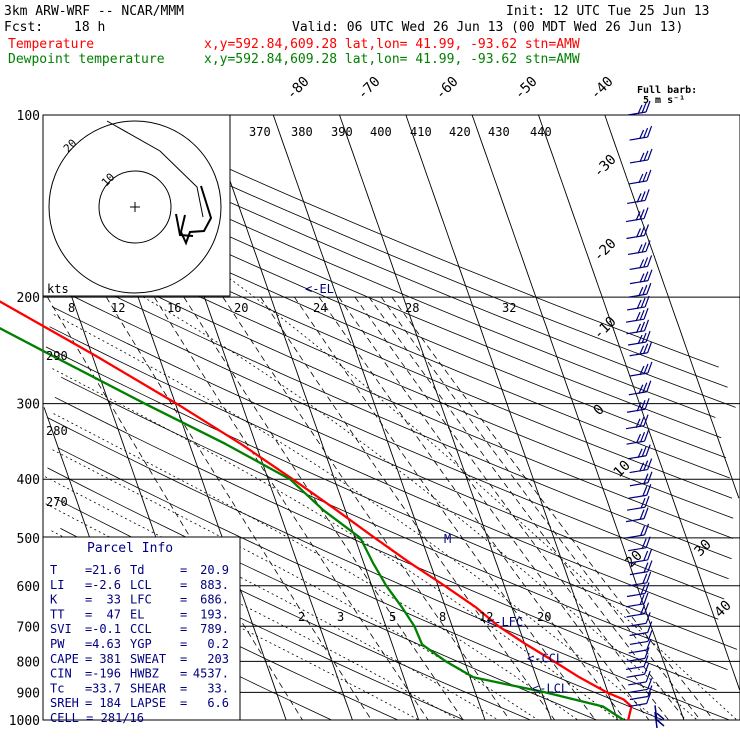 Image resolution: width=740 pixels, height=740 pixels. I want to click on mixing-ratio-label: 20, so click(241, 308).